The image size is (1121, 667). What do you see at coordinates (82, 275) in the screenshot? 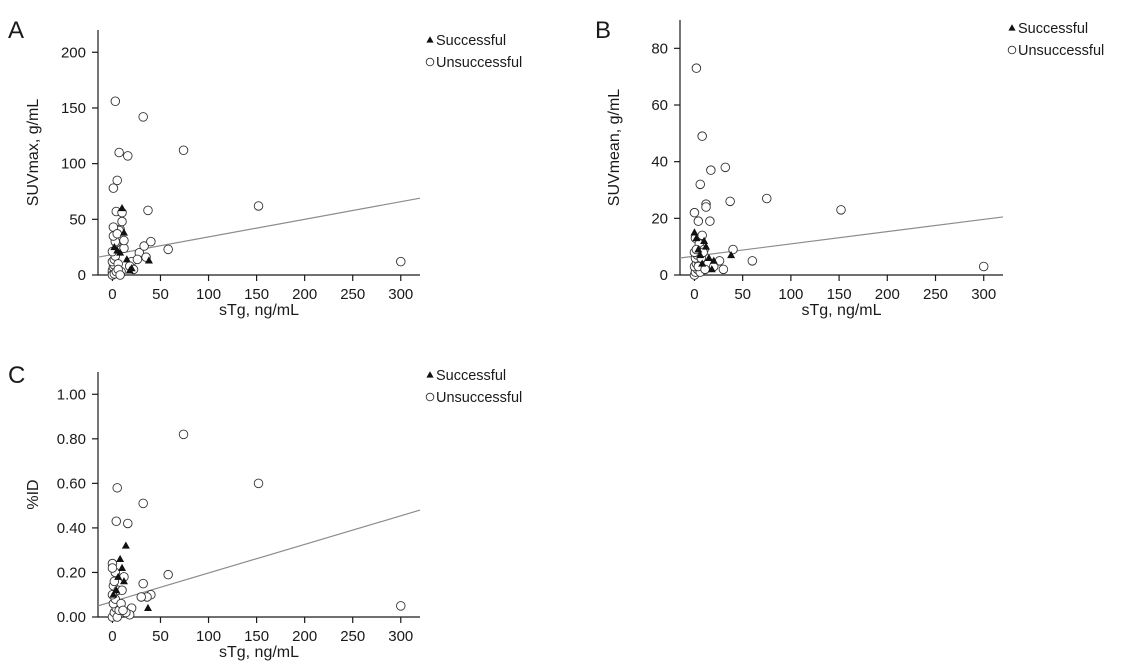
I see `y-tick-label: 0` at bounding box center [82, 275].